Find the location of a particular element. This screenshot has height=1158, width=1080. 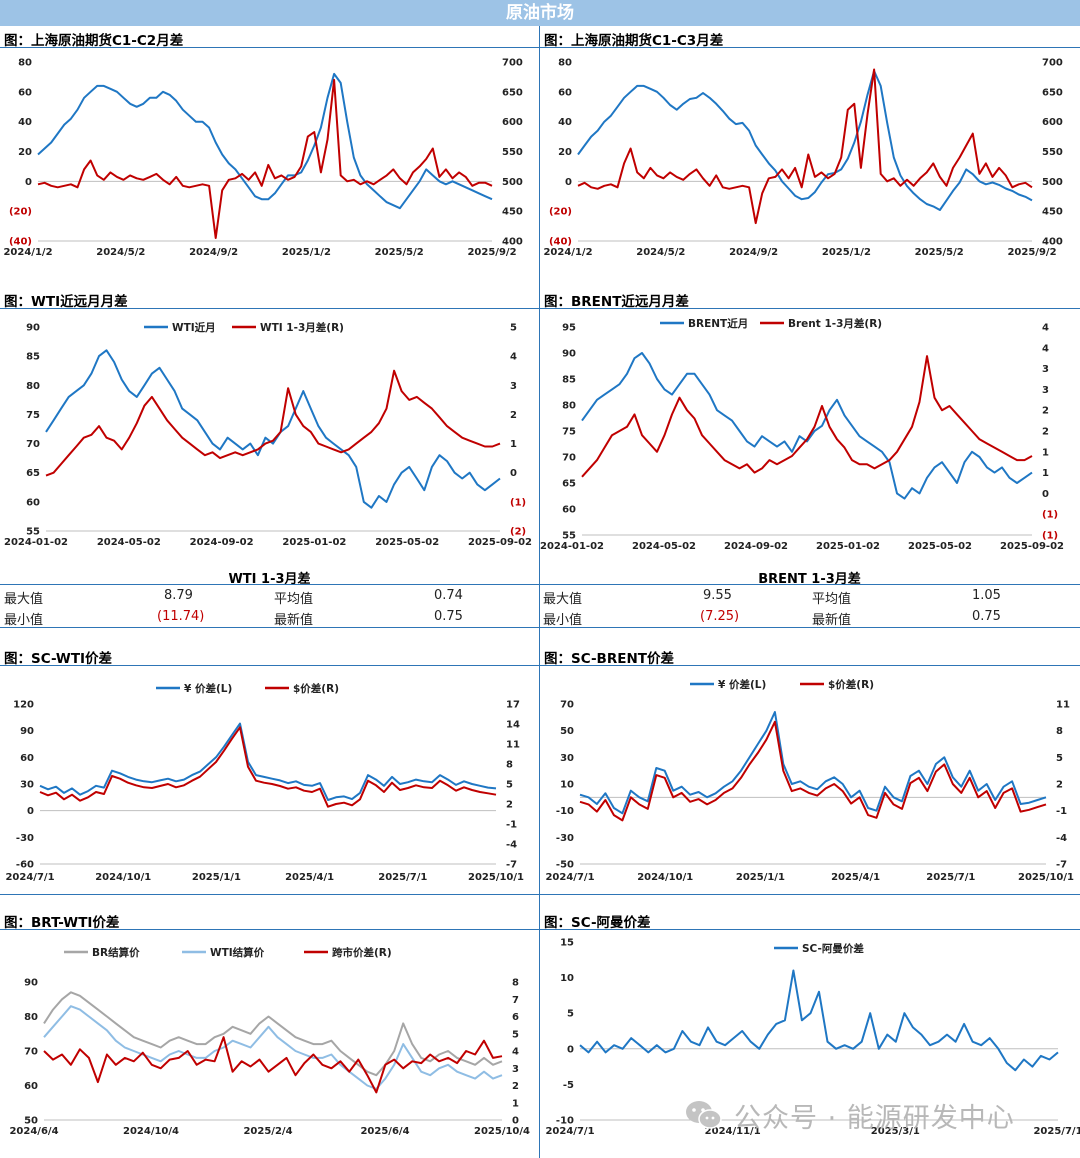

stat-last-label: 最新值 is located at coordinates (294, 620).